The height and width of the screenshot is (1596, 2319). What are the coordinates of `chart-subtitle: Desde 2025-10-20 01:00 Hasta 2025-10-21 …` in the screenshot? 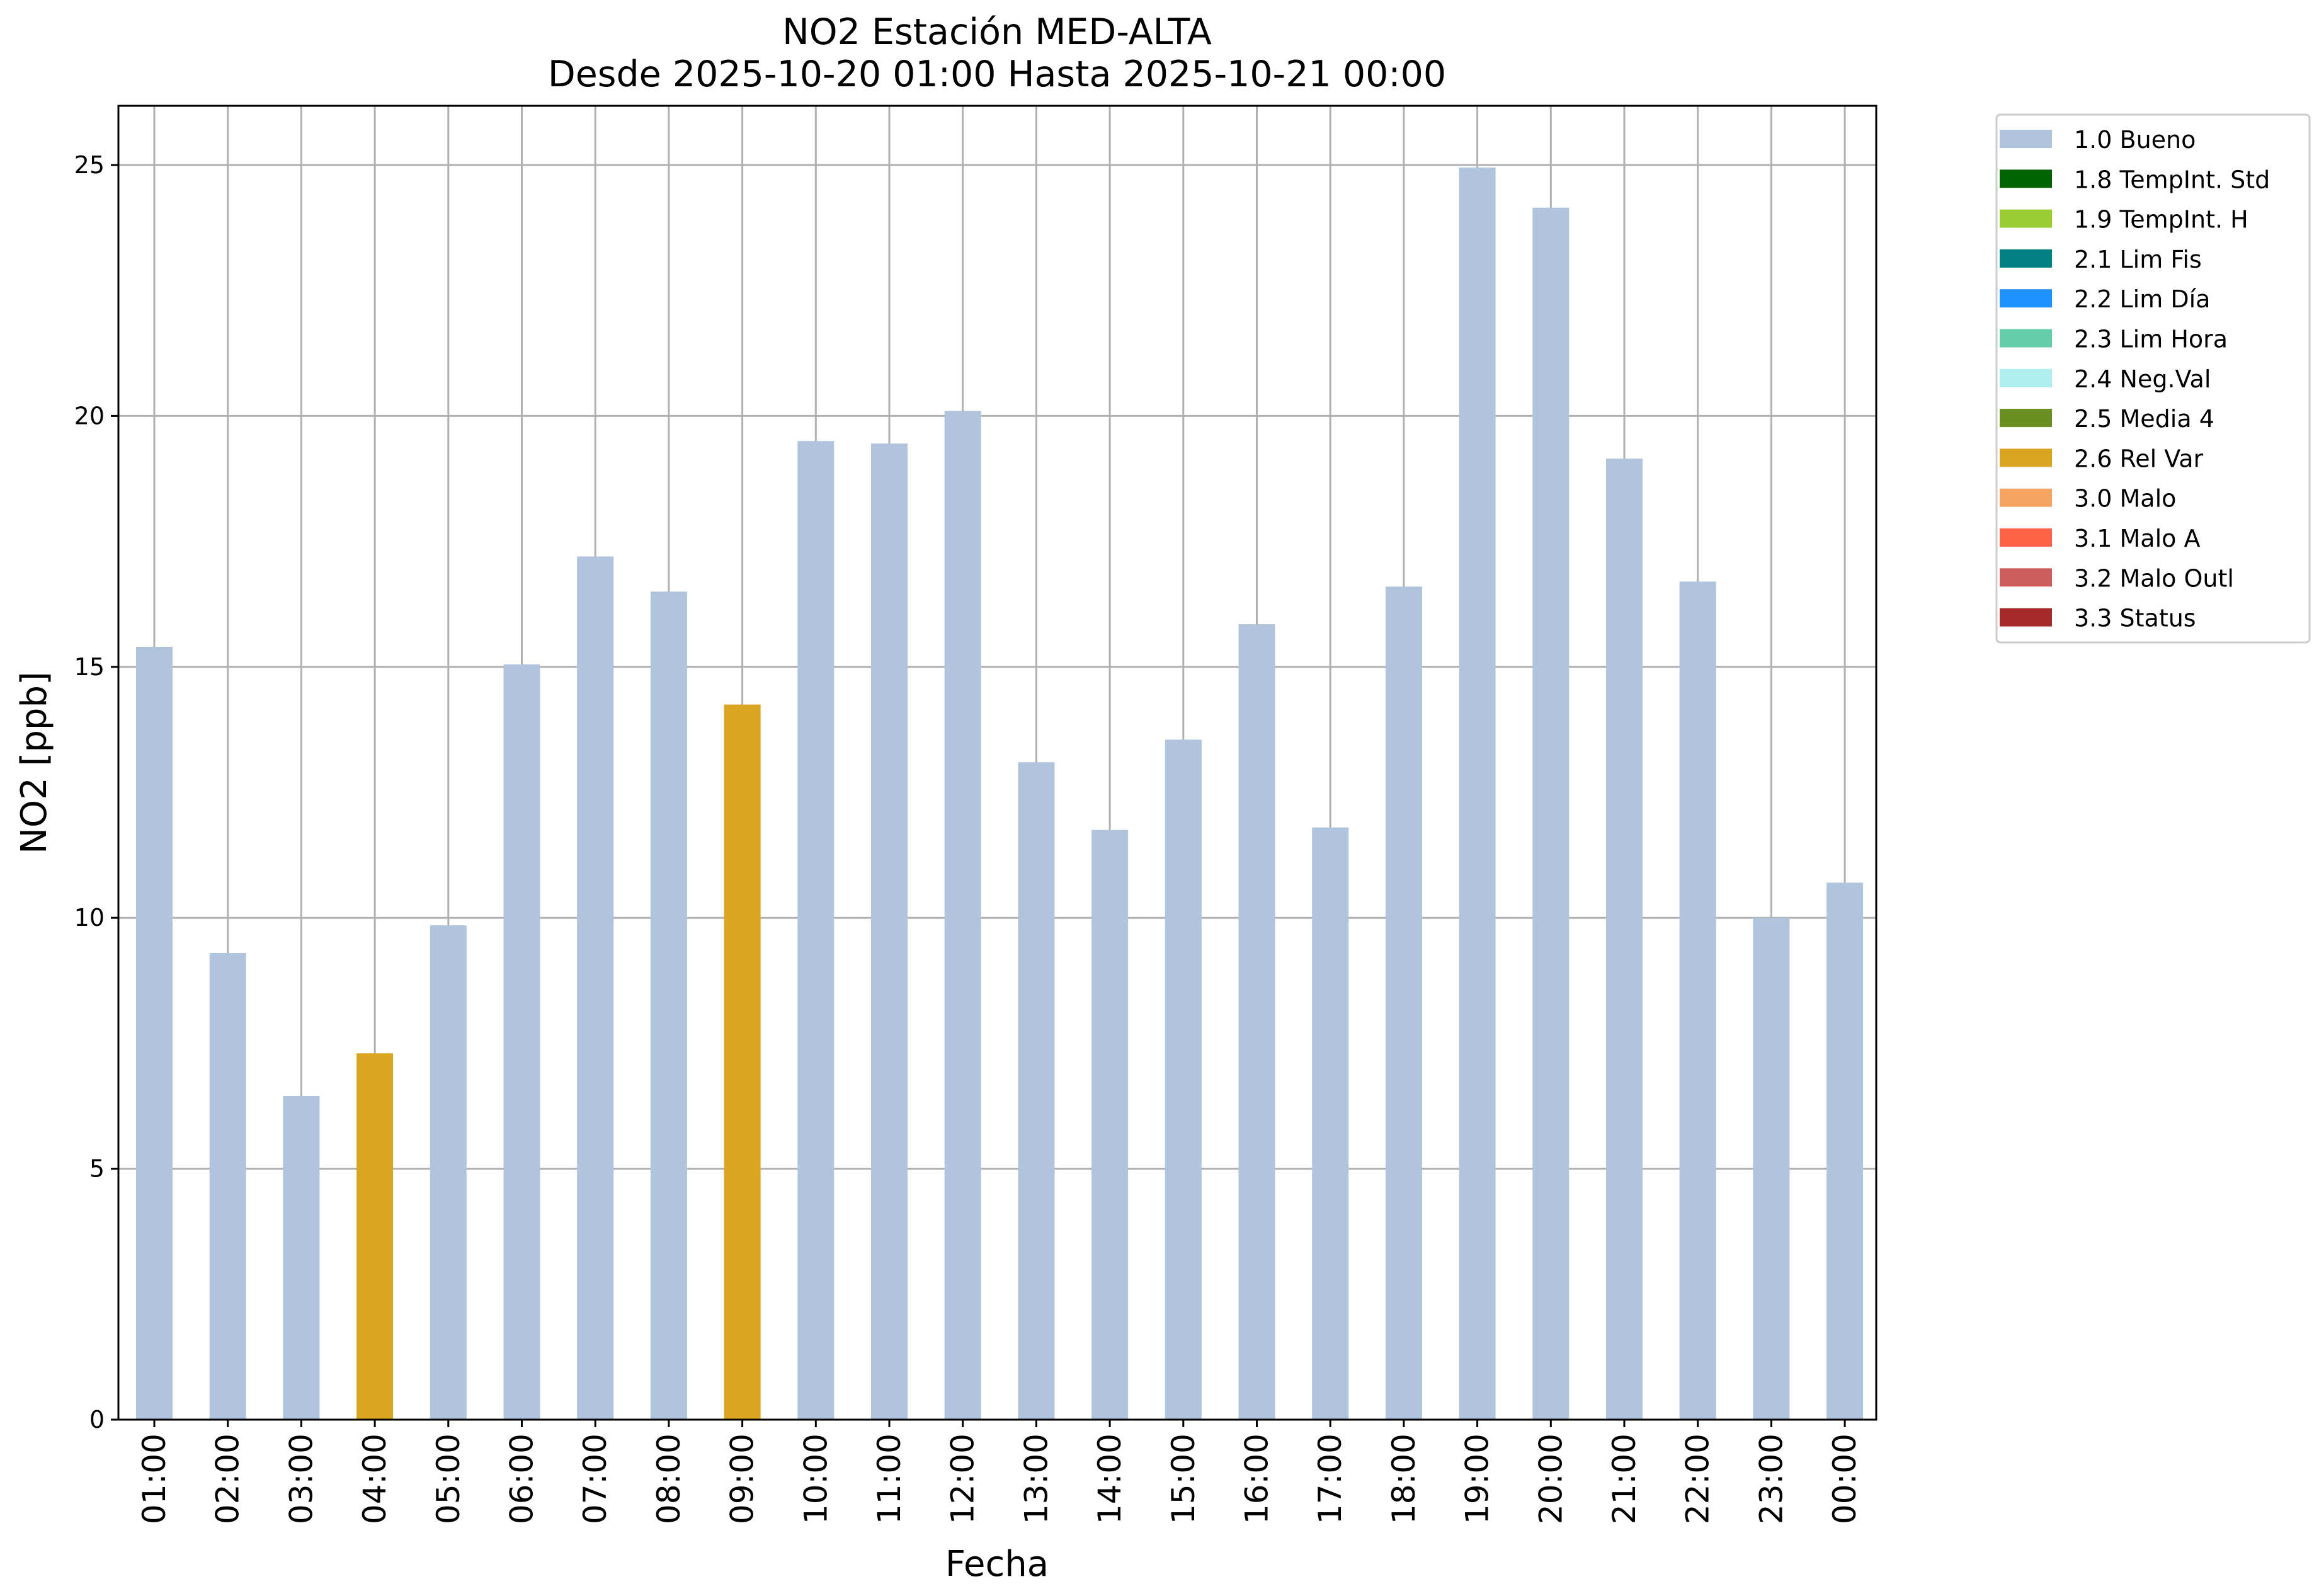 It's located at (997, 74).